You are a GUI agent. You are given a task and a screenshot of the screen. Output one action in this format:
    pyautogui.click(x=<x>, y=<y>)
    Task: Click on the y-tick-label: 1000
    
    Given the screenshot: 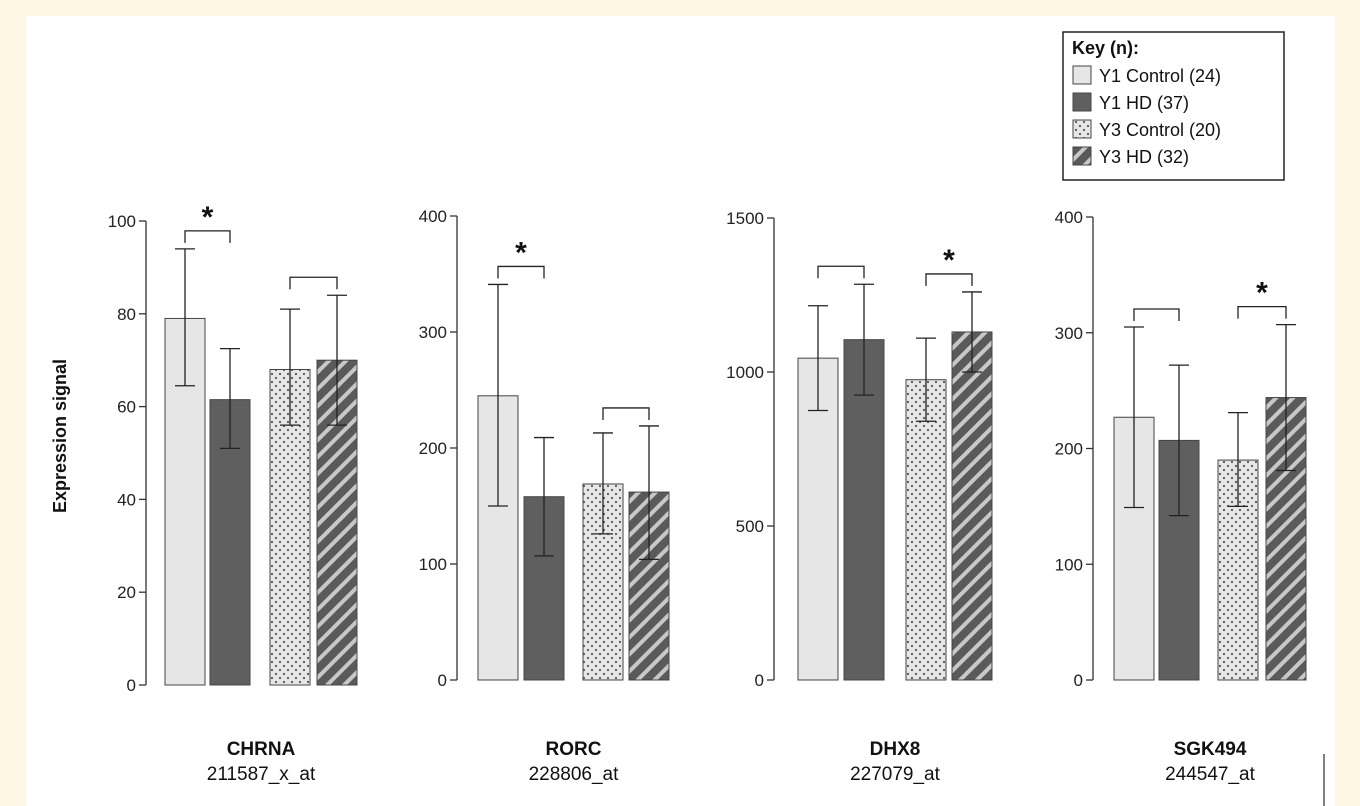 What is the action you would take?
    pyautogui.click(x=745, y=372)
    